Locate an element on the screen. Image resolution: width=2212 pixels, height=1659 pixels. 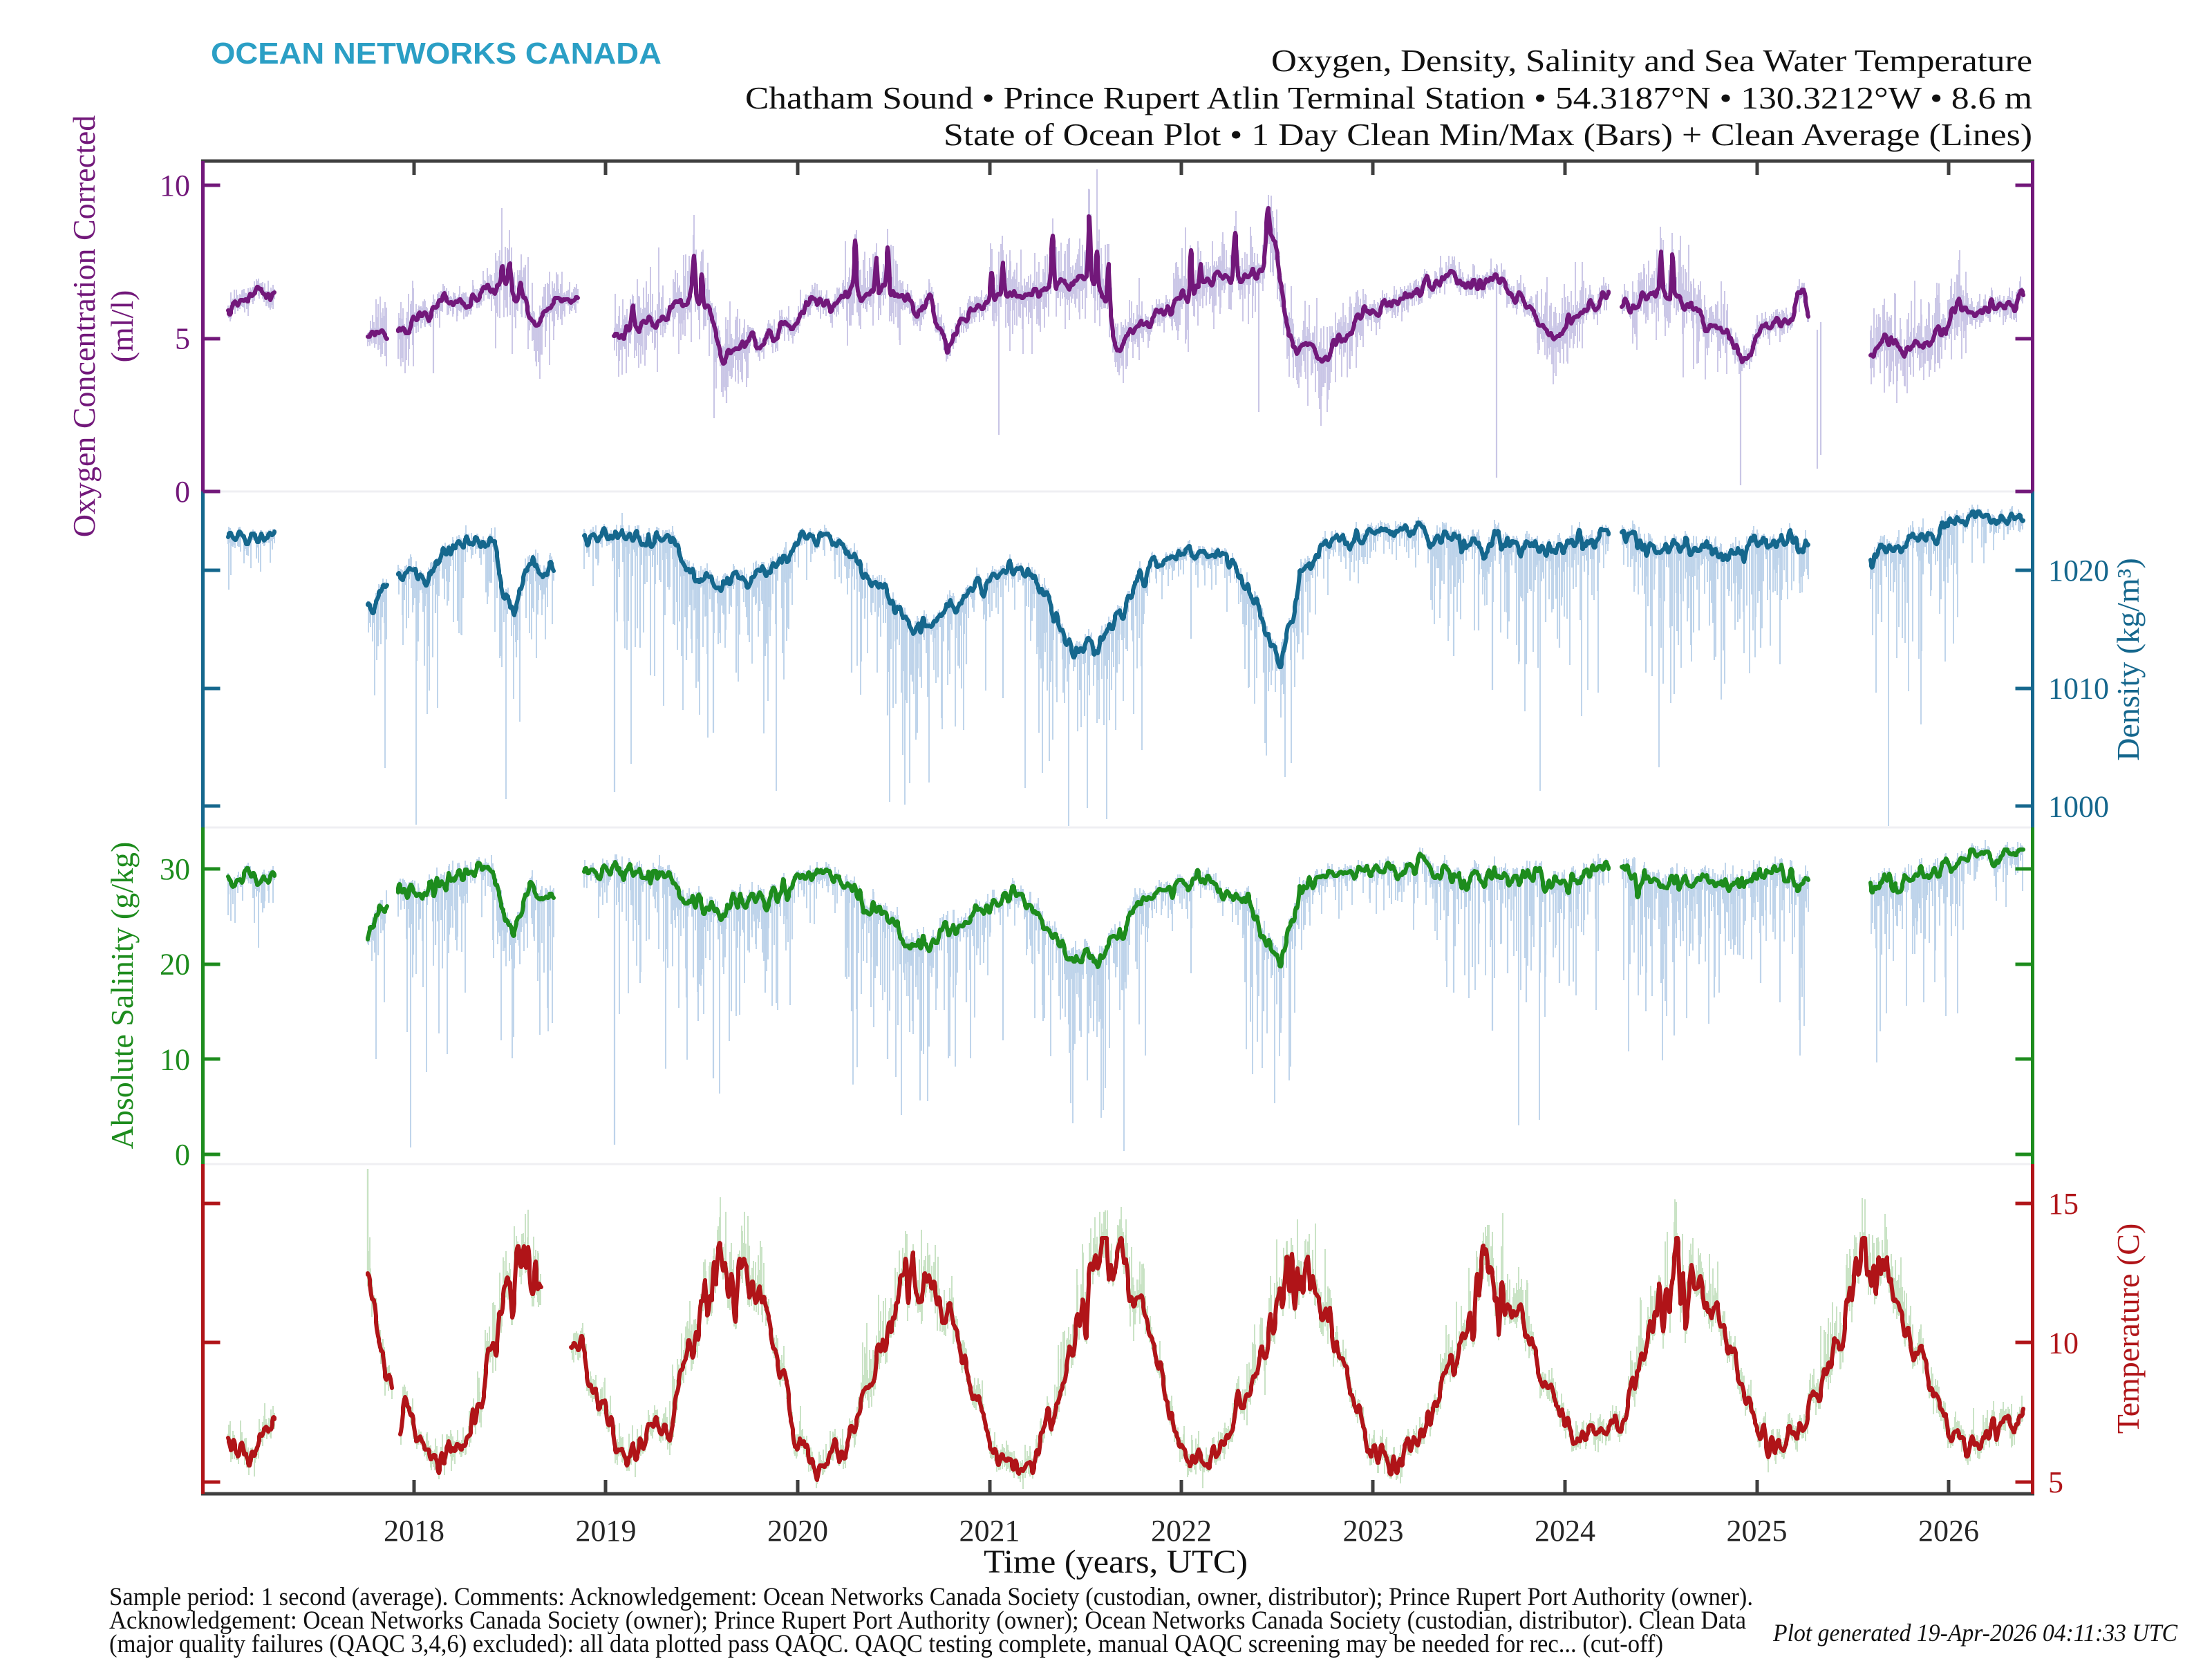
svg-text: 1000 is located at coordinates (2078, 807).